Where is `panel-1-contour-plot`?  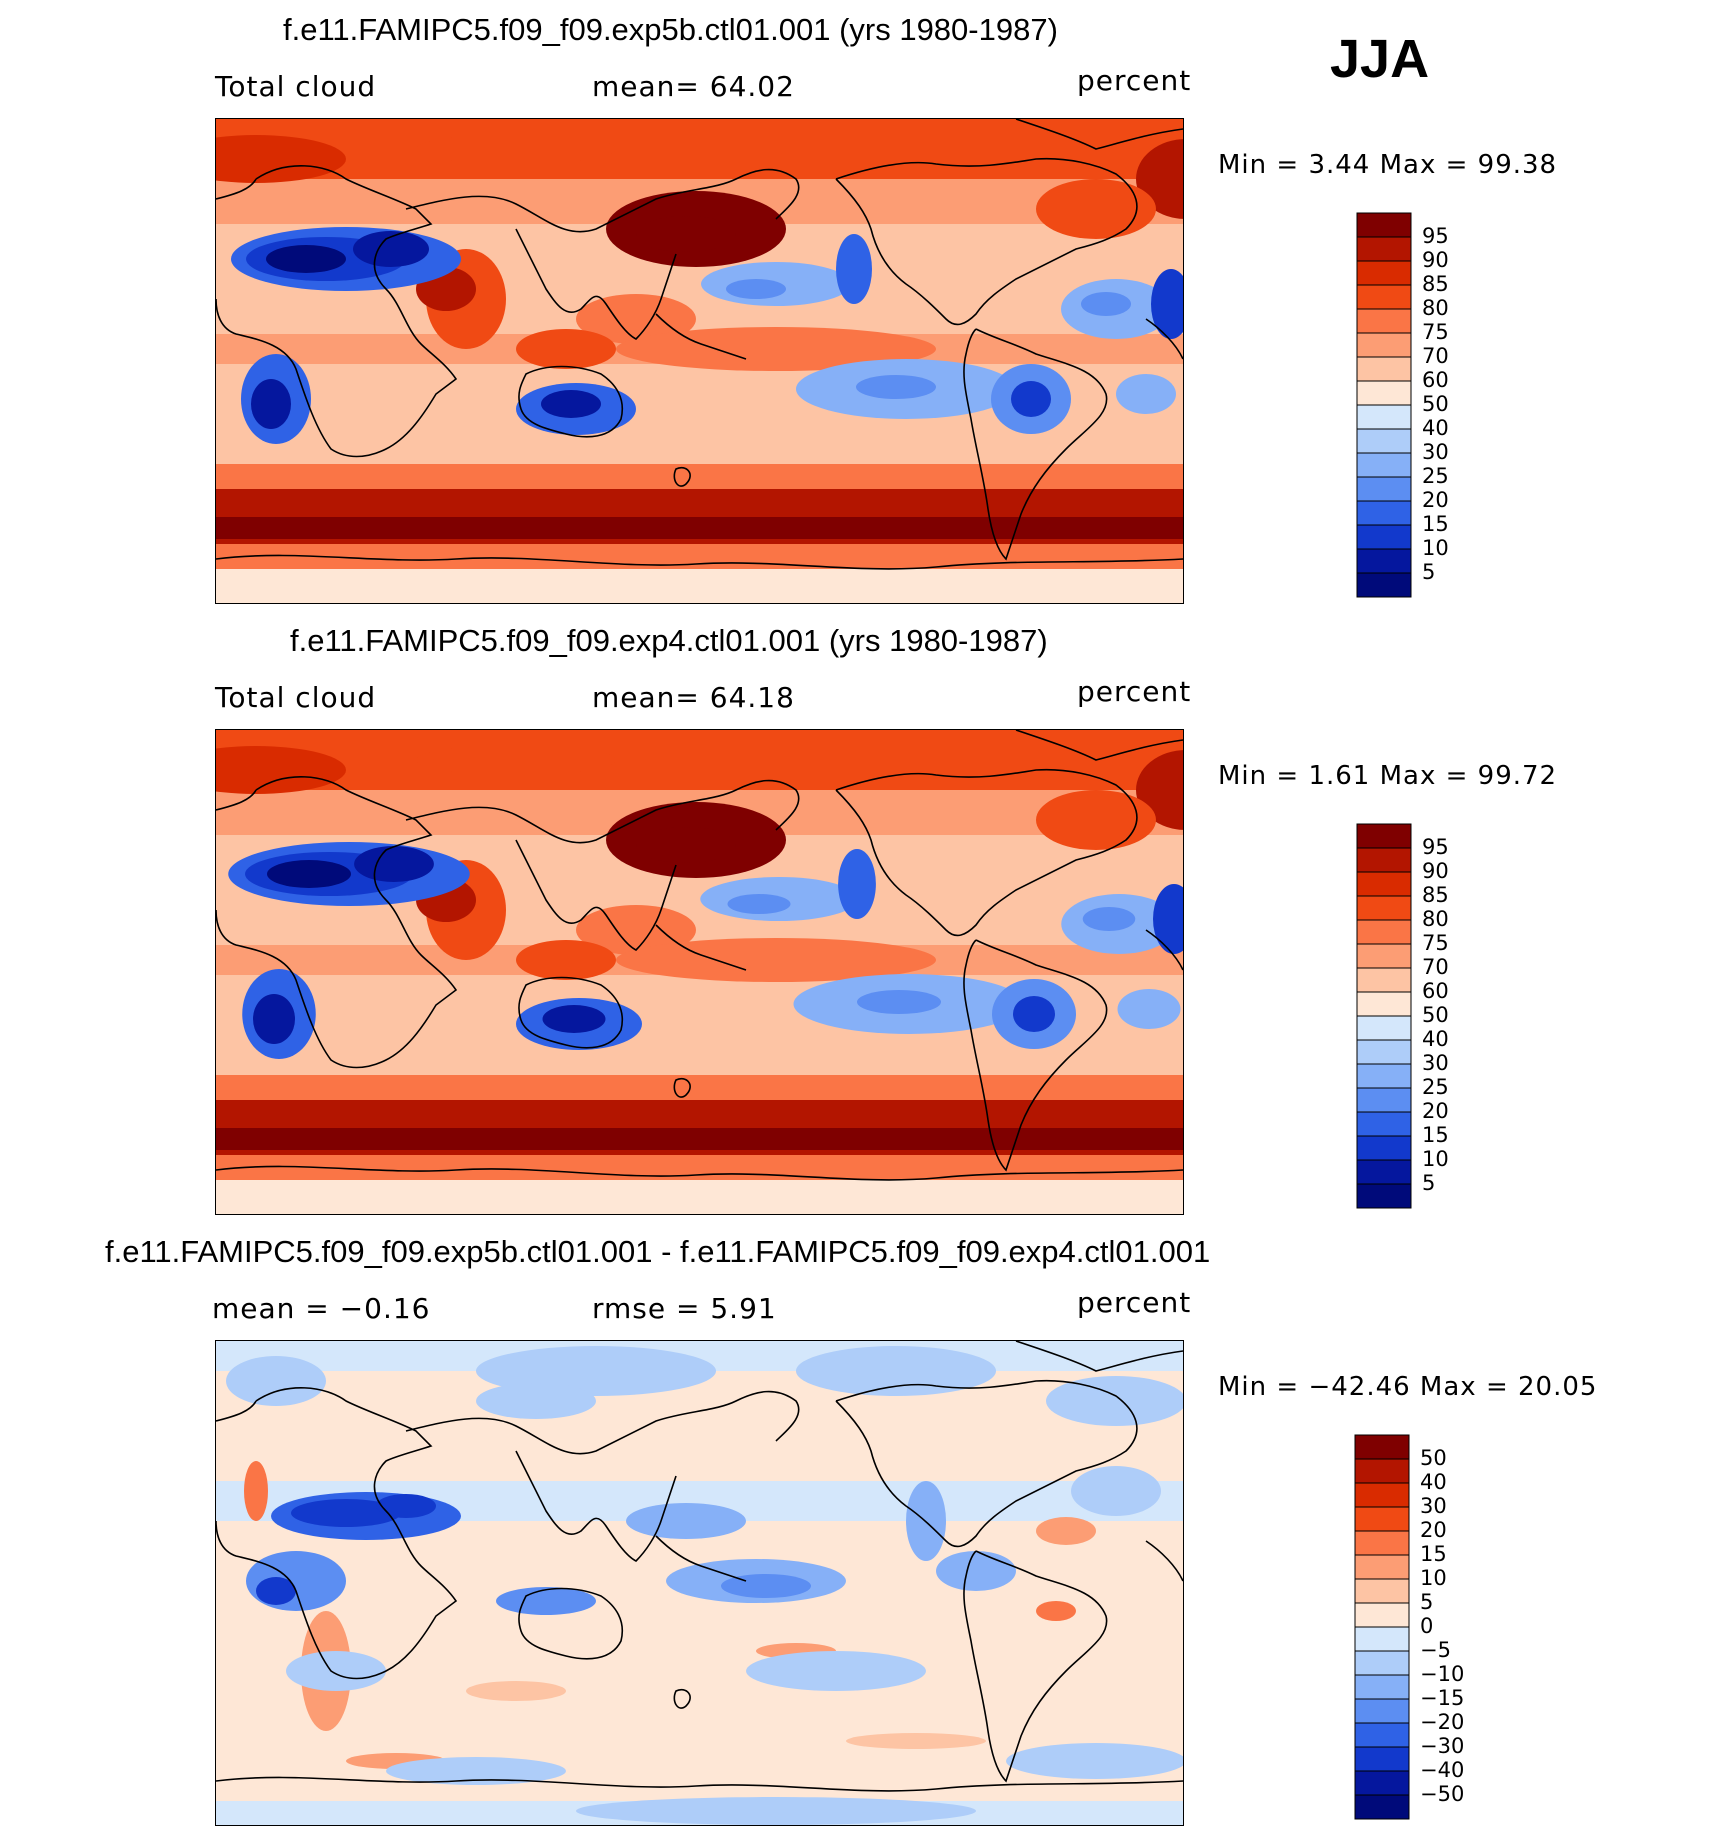
panel-1-contour-plot is located at coordinates (699, 361).